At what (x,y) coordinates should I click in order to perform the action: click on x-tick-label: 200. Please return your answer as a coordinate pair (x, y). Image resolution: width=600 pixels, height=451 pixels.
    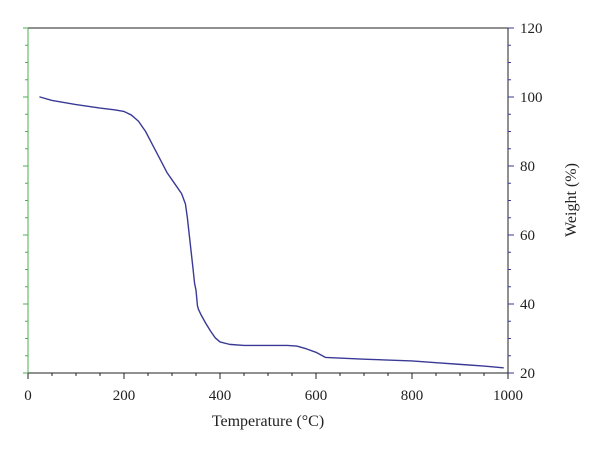
    Looking at the image, I should click on (124, 396).